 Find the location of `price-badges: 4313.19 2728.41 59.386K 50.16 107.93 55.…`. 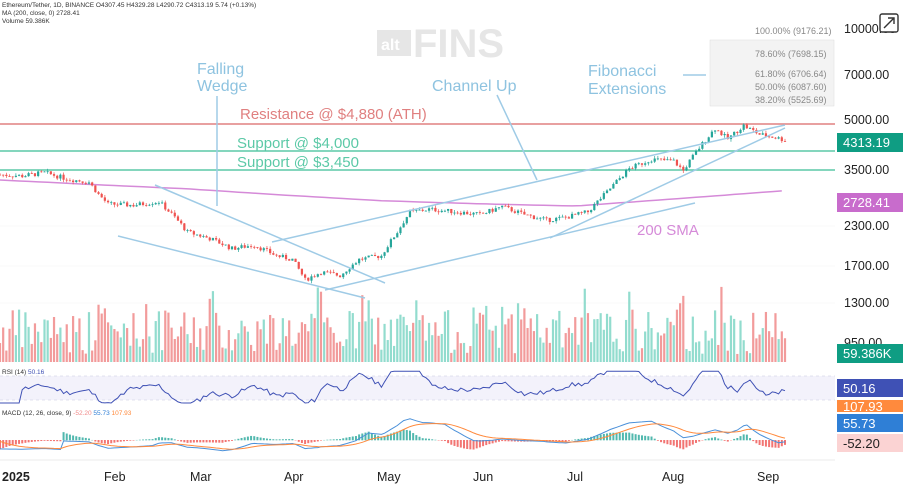

price-badges: 4313.19 2728.41 59.386K 50.16 107.93 55.… is located at coordinates (870, 292).